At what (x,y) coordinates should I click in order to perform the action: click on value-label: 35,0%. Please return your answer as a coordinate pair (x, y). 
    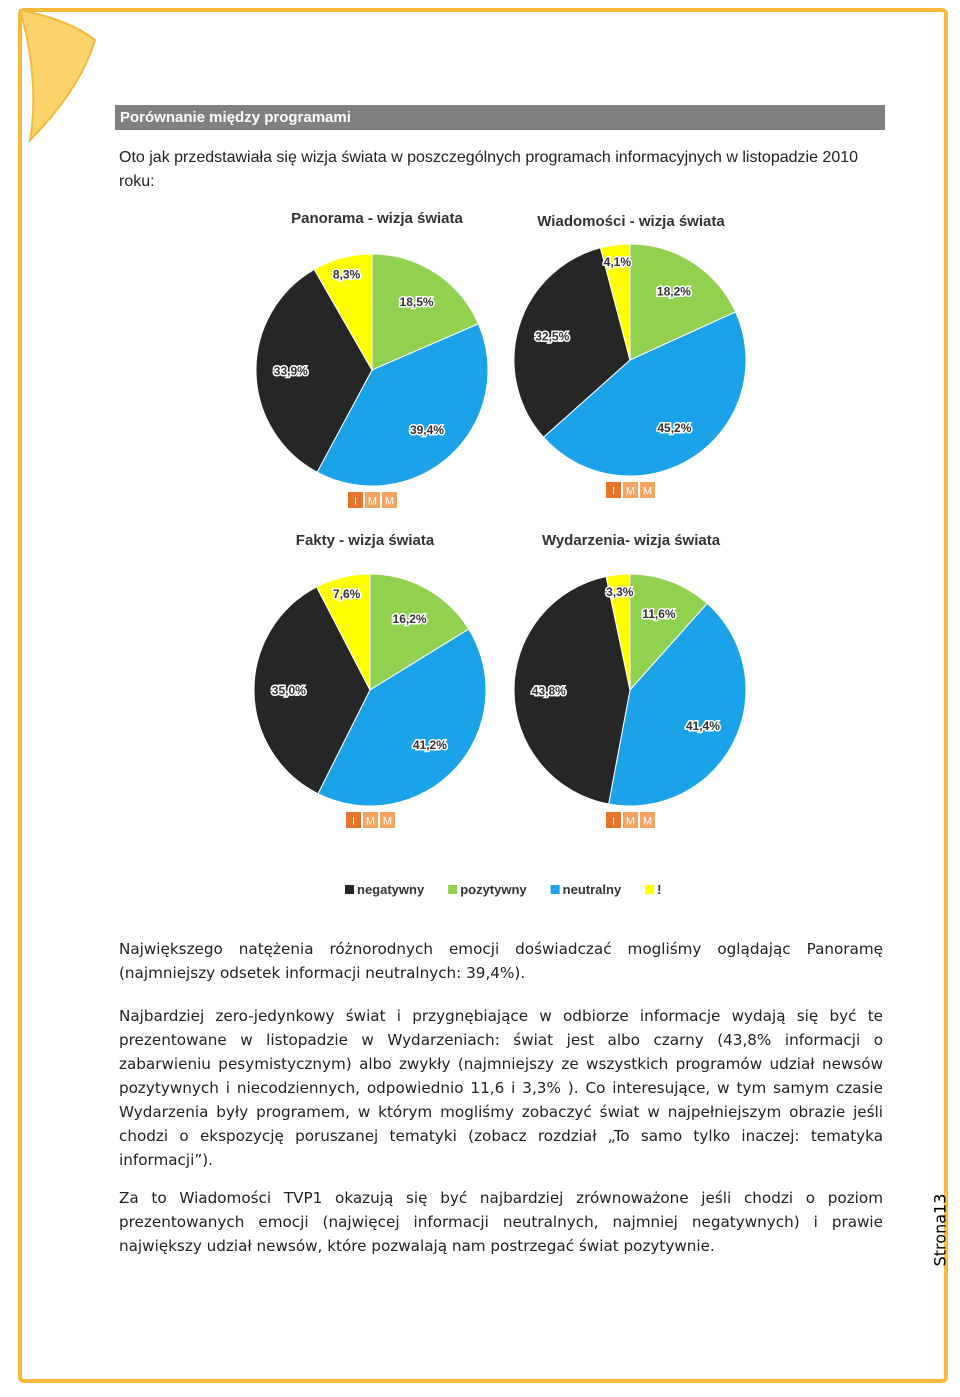
    Looking at the image, I should click on (289, 691).